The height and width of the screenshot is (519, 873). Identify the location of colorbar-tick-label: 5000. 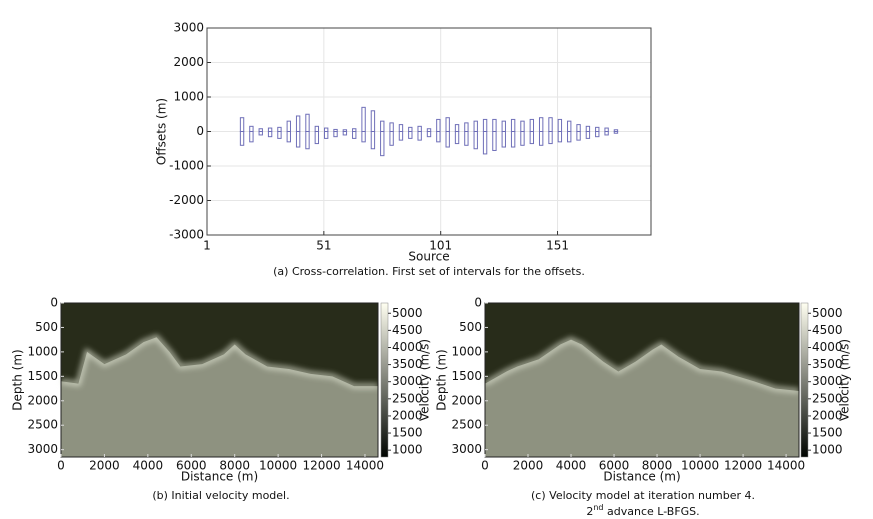
(407, 313).